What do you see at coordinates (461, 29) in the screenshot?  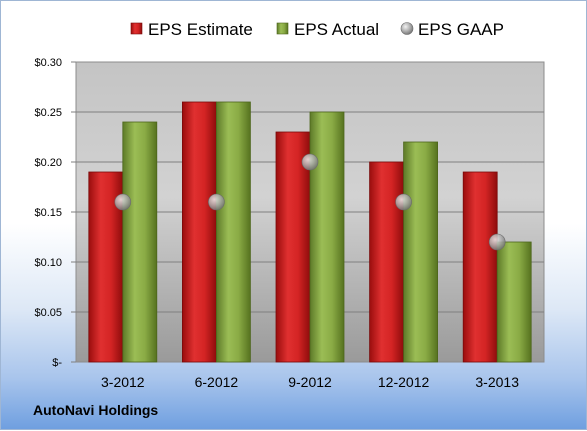 I see `legend-label: EPS GAAP` at bounding box center [461, 29].